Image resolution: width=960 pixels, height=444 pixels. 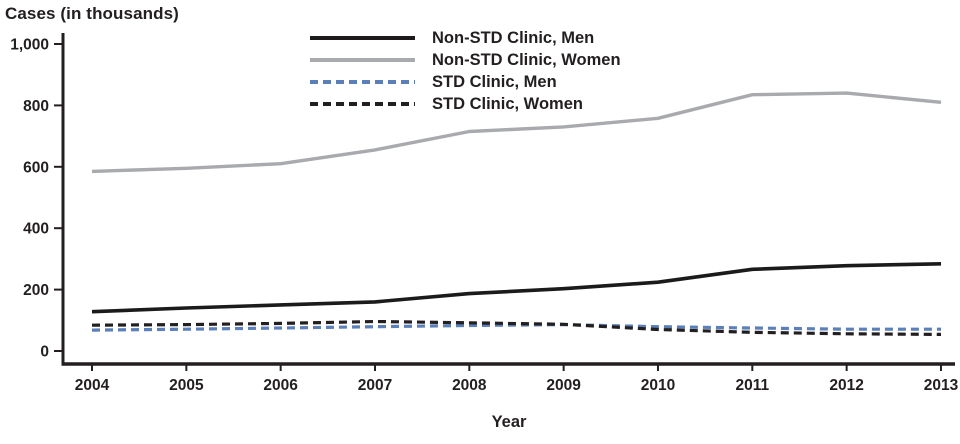 I want to click on legend-item-std-women: STD Clinic, Women, so click(x=520, y=104).